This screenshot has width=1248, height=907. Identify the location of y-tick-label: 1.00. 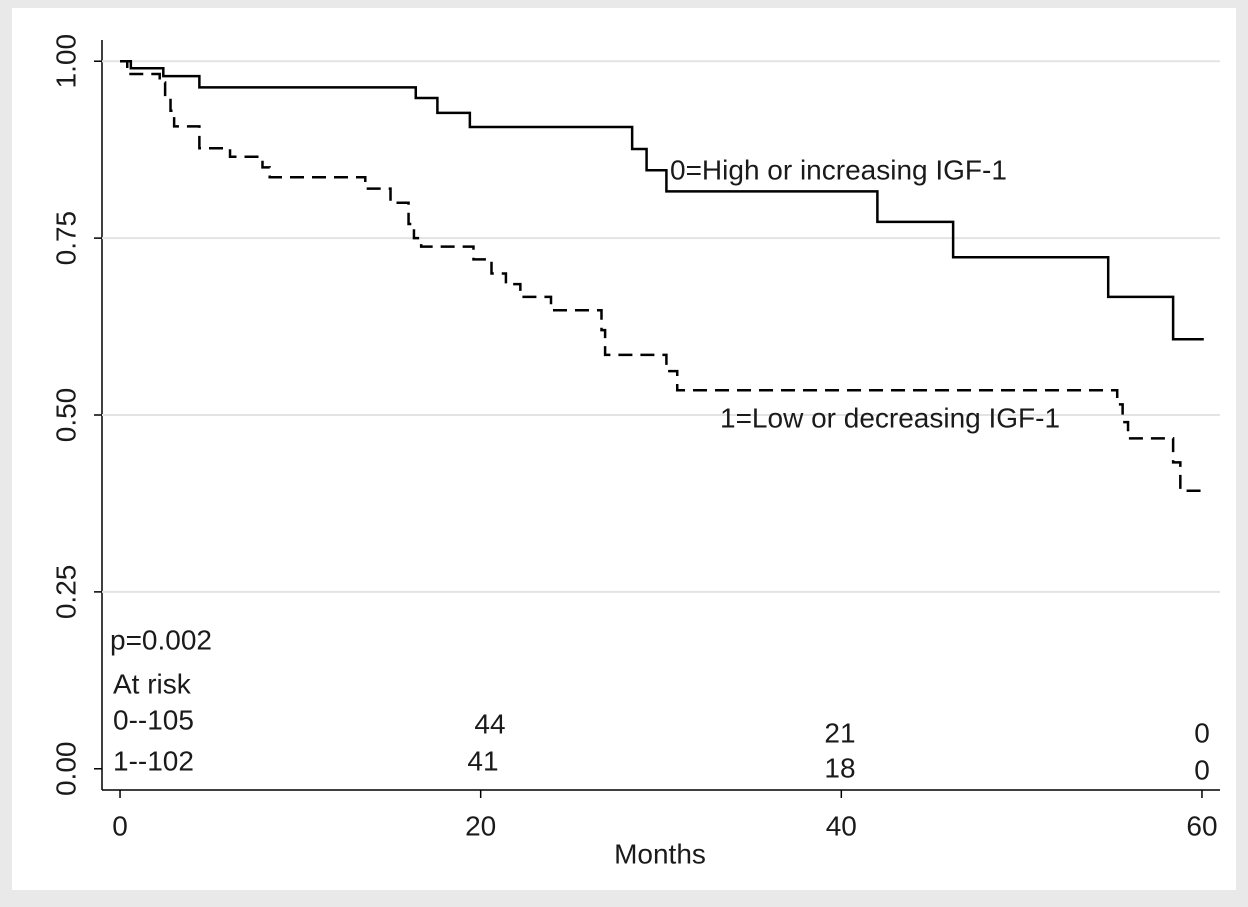
(65, 61).